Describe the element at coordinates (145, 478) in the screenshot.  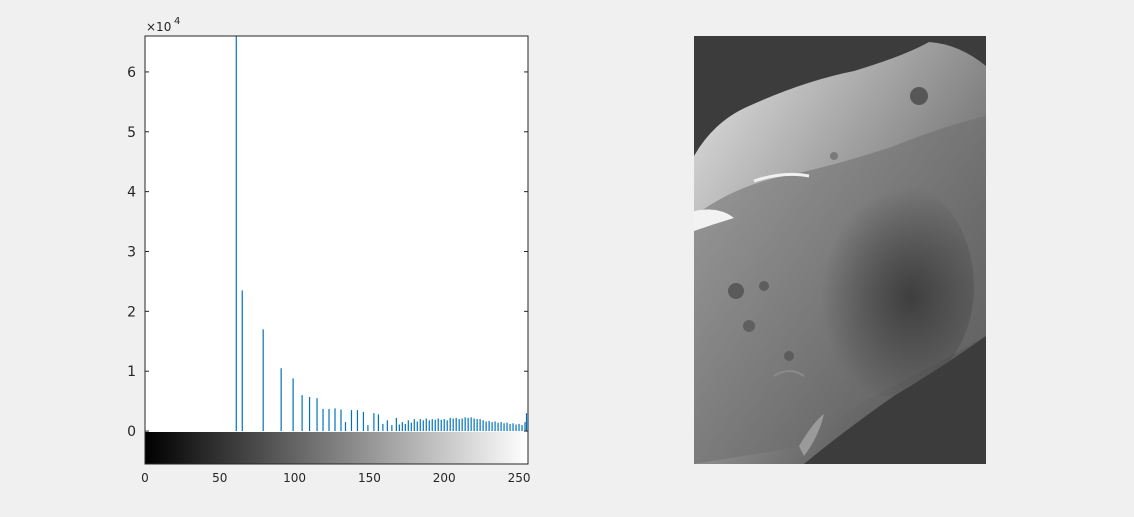
I see `x-tick-label: 0` at that location.